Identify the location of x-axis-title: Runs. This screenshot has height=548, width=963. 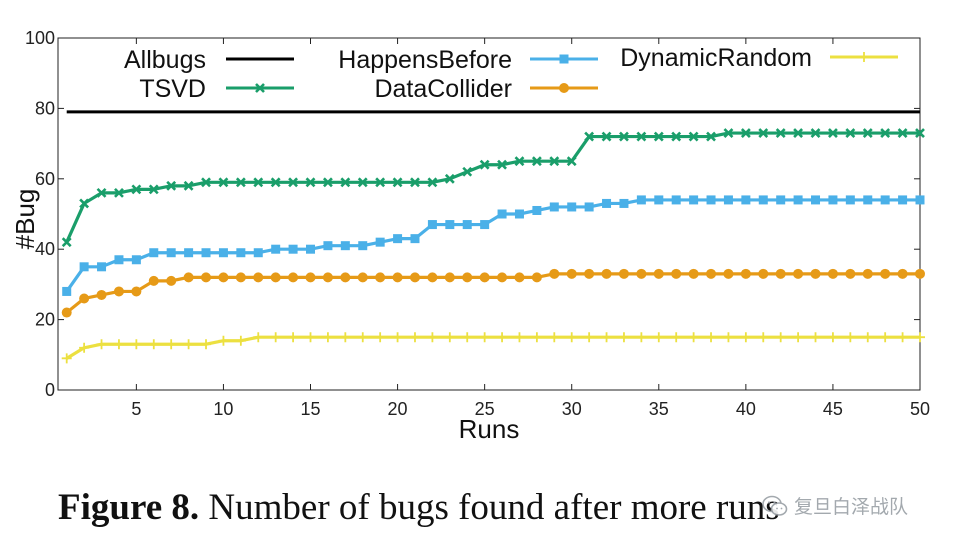
(489, 429).